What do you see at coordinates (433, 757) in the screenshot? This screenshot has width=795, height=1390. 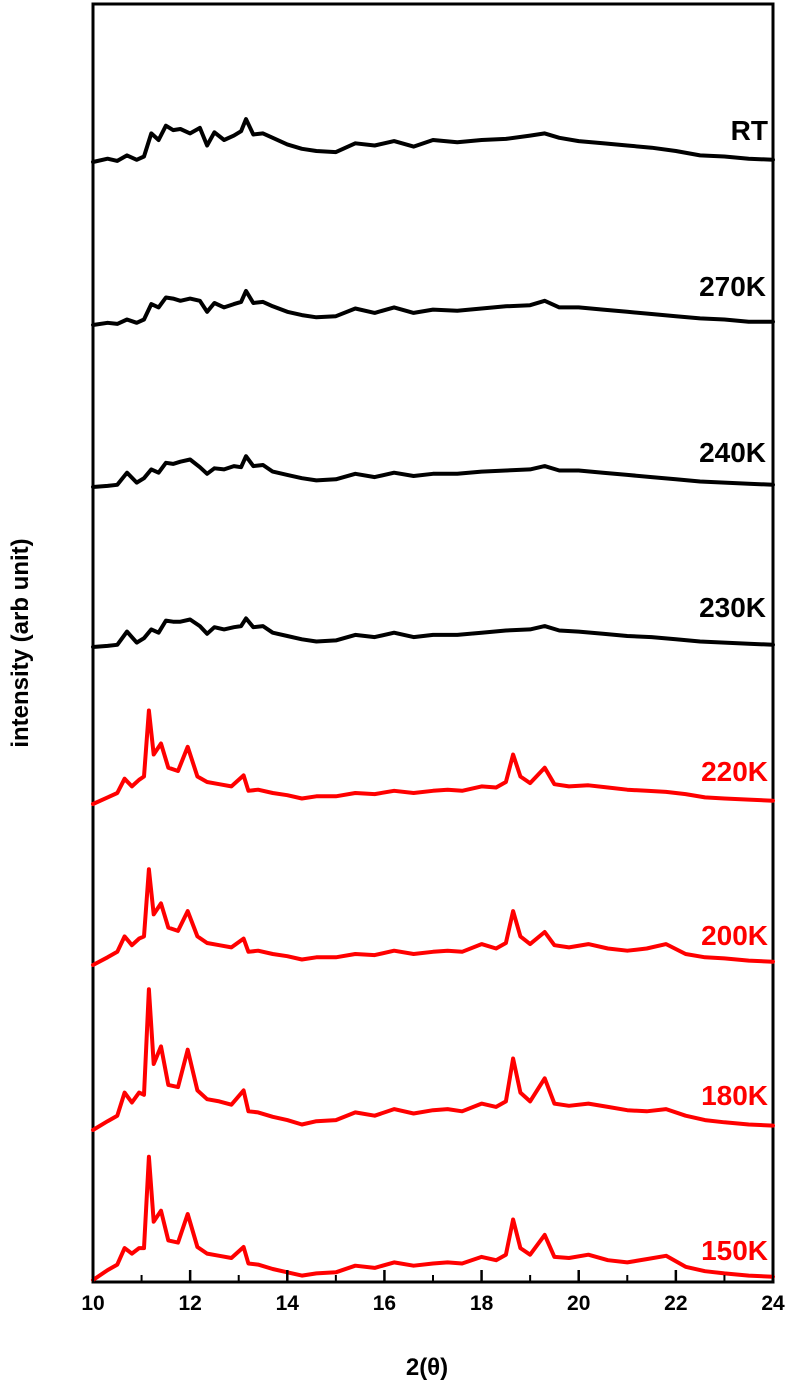 I see `series-line-220k` at bounding box center [433, 757].